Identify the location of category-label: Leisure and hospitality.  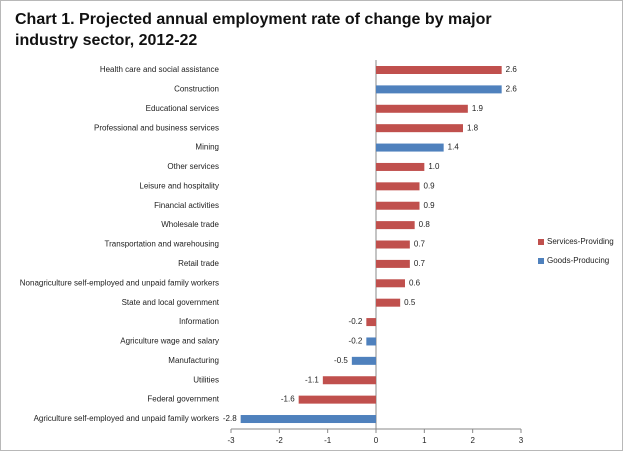
(179, 185).